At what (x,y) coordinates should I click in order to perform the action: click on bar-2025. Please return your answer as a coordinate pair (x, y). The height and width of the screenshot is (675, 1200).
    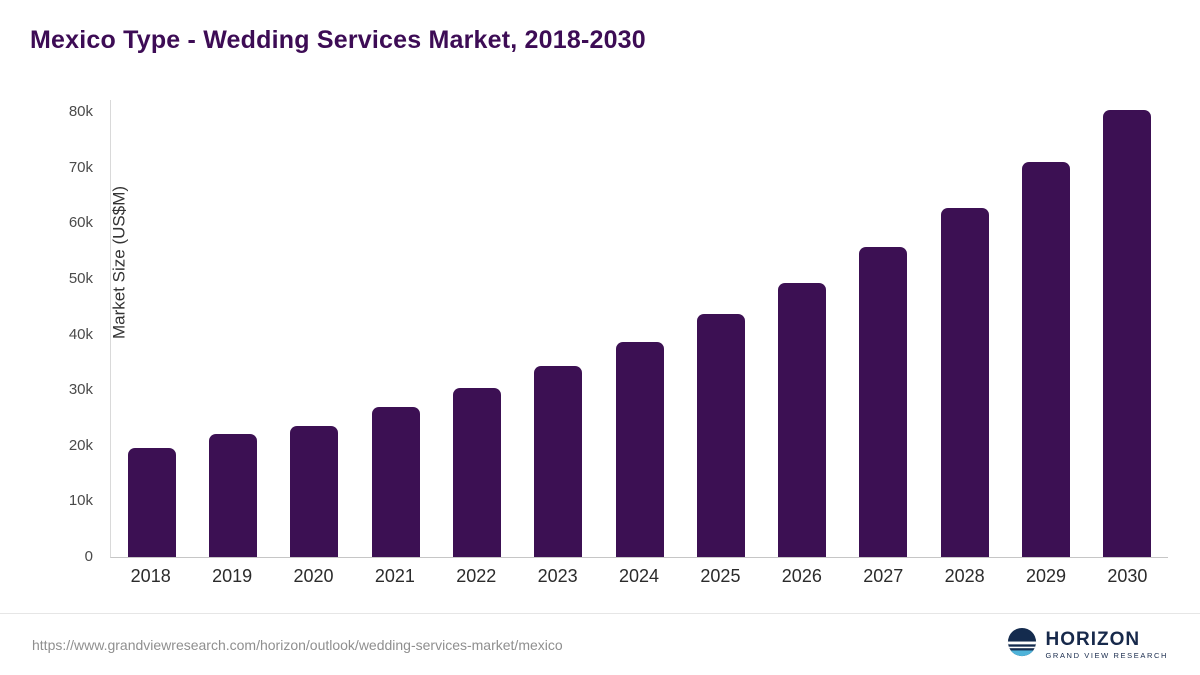
    Looking at the image, I should click on (720, 435).